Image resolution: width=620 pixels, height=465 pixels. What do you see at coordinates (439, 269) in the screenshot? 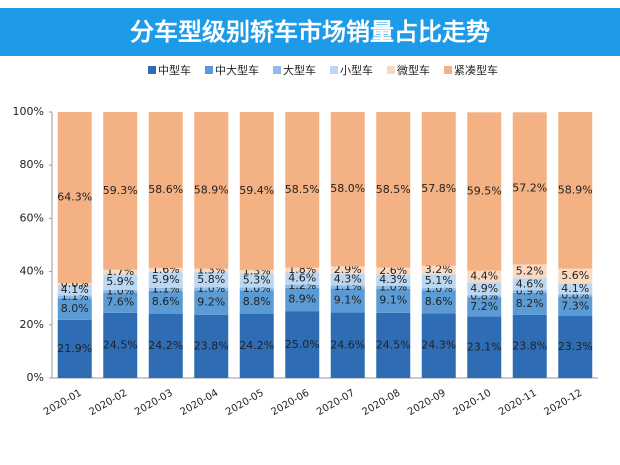
I see `value-label: 3.2%` at bounding box center [439, 269].